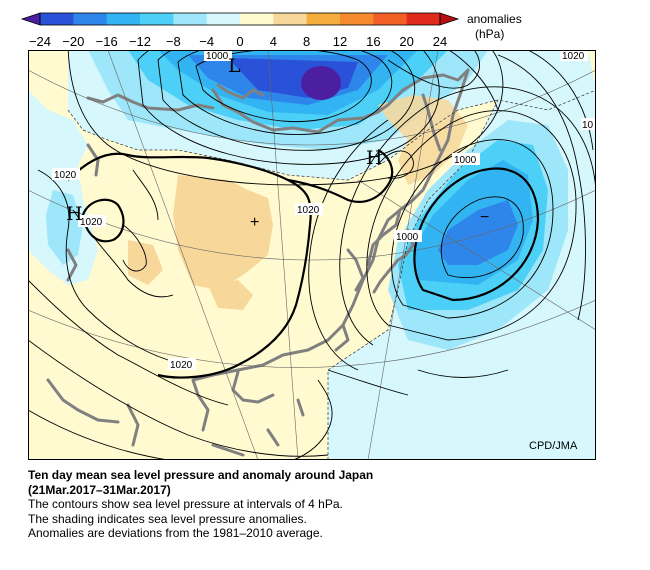  Describe the element at coordinates (369, 220) in the screenshot. I see `anomaly-center-signs: + −` at that location.